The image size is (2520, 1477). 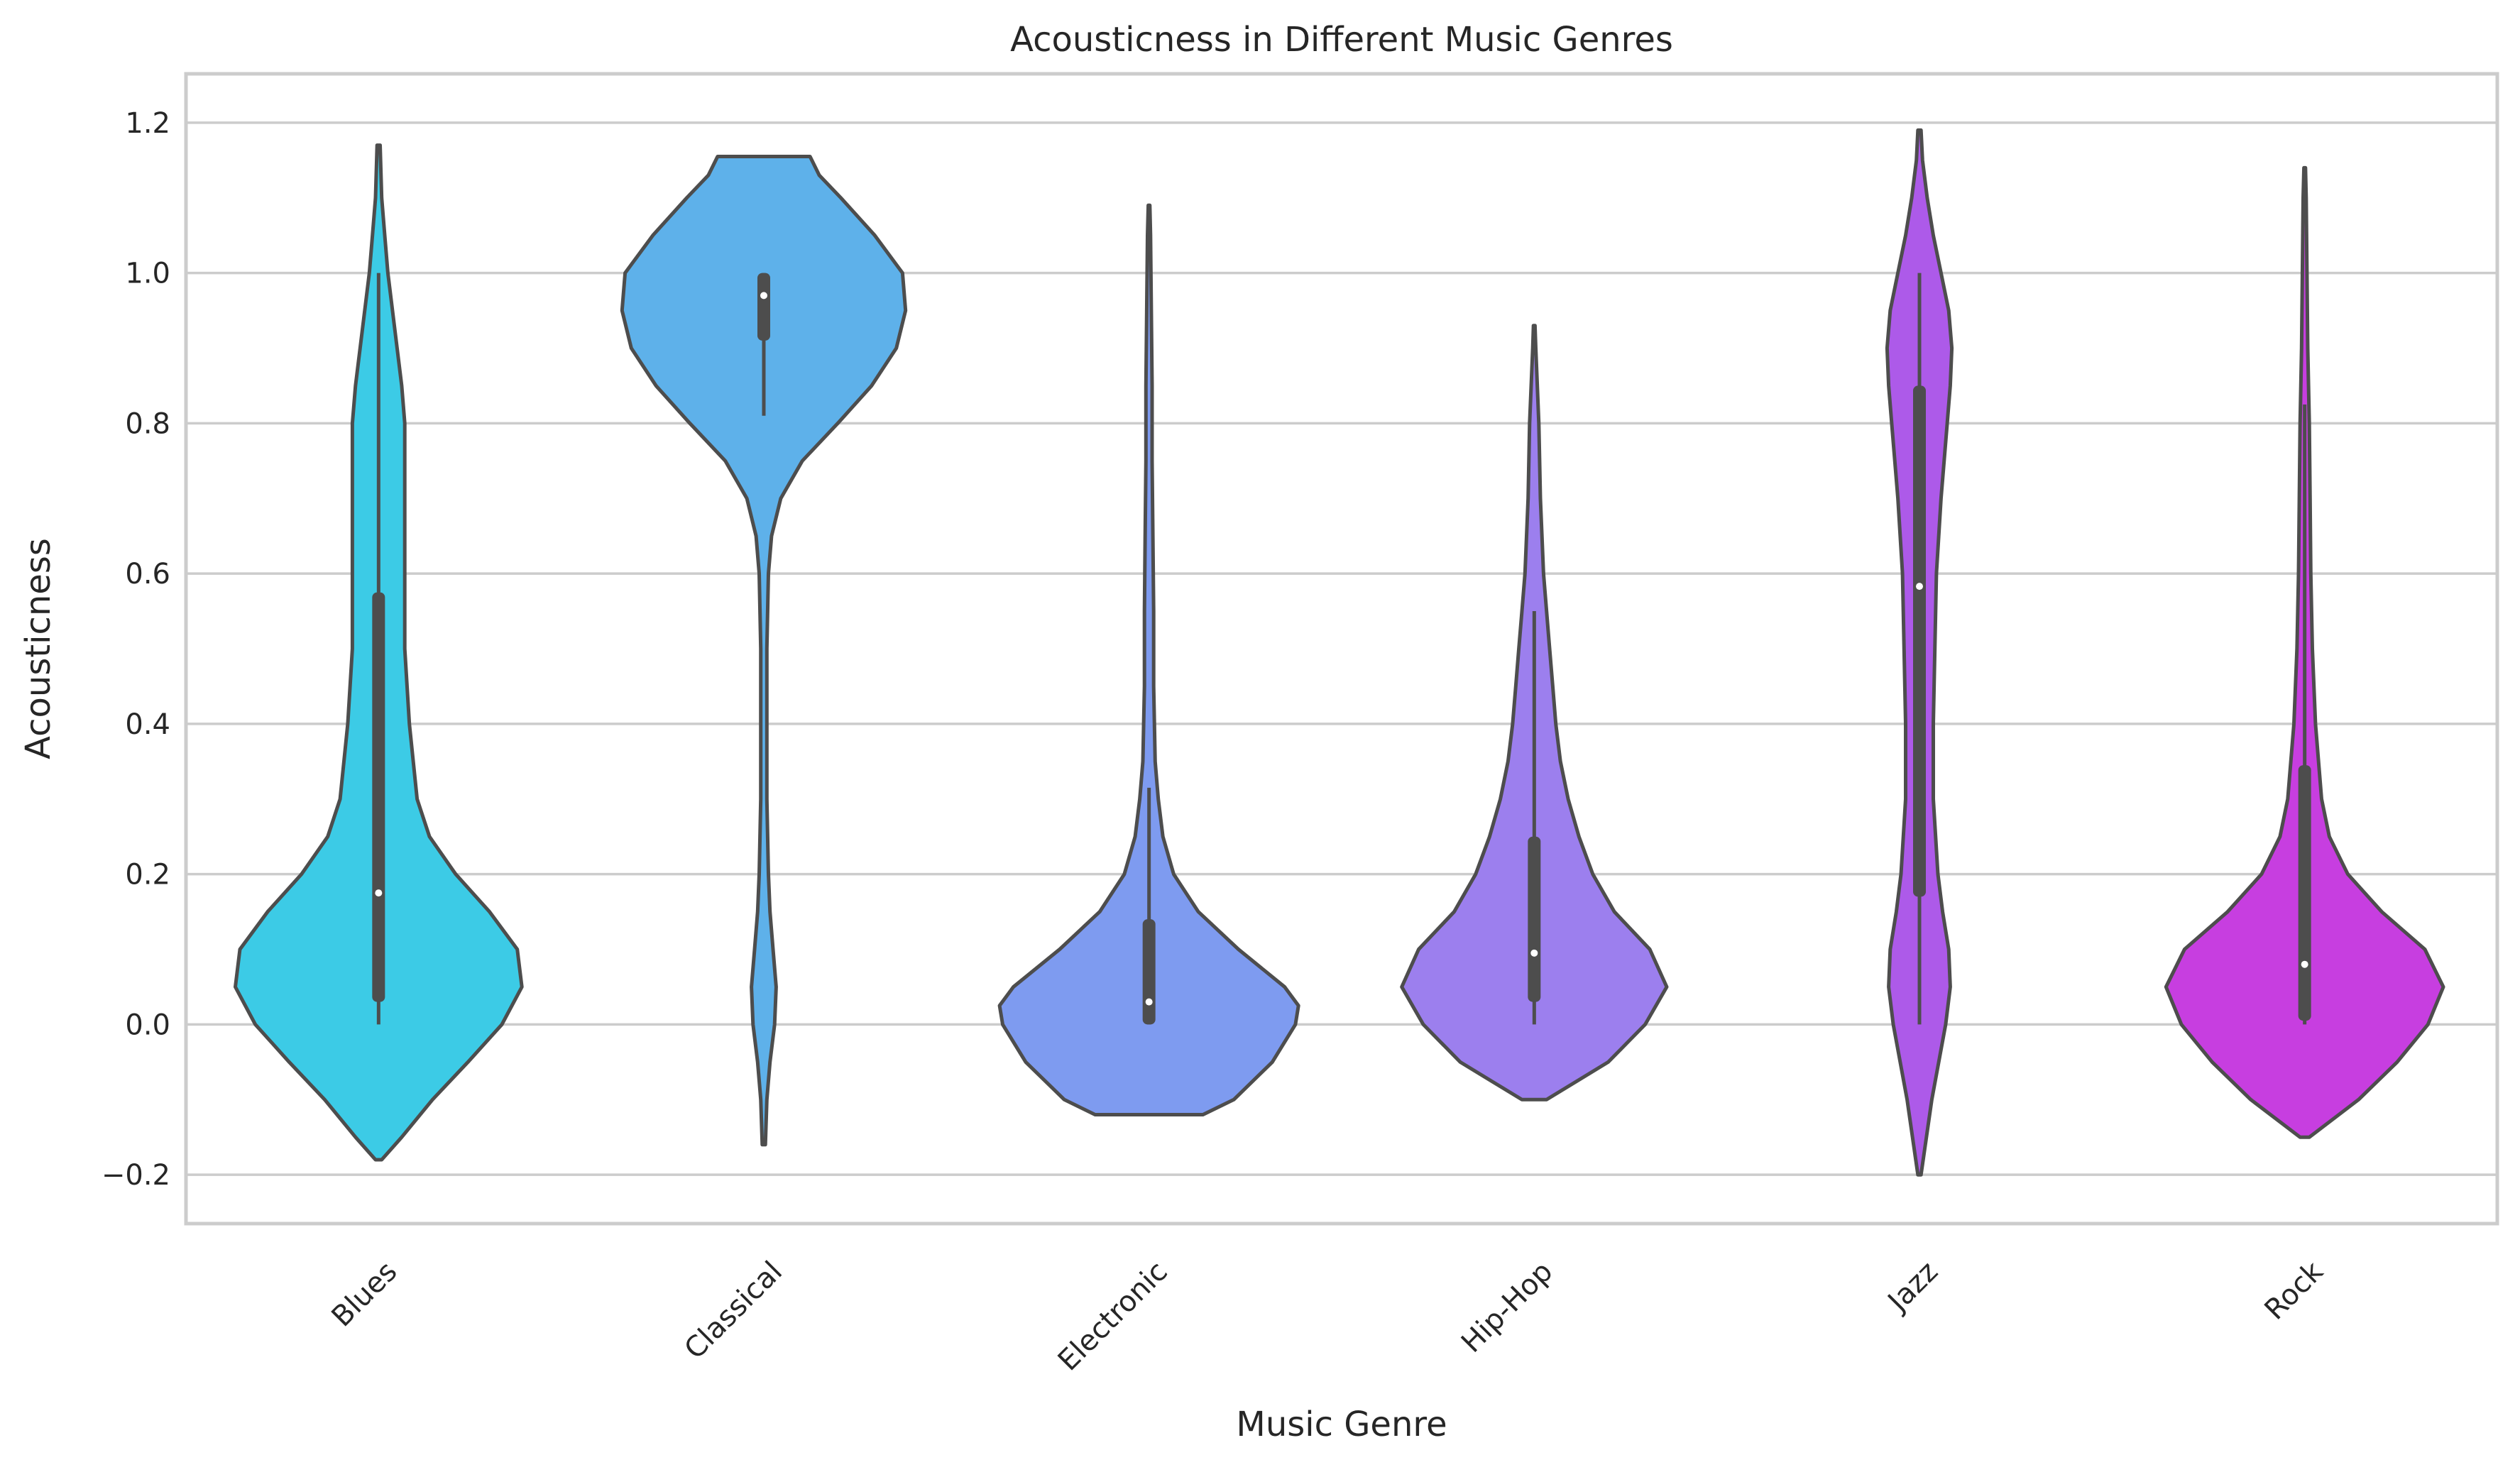 What do you see at coordinates (136, 1175) in the screenshot?
I see `y-tick-label: −0.2` at bounding box center [136, 1175].